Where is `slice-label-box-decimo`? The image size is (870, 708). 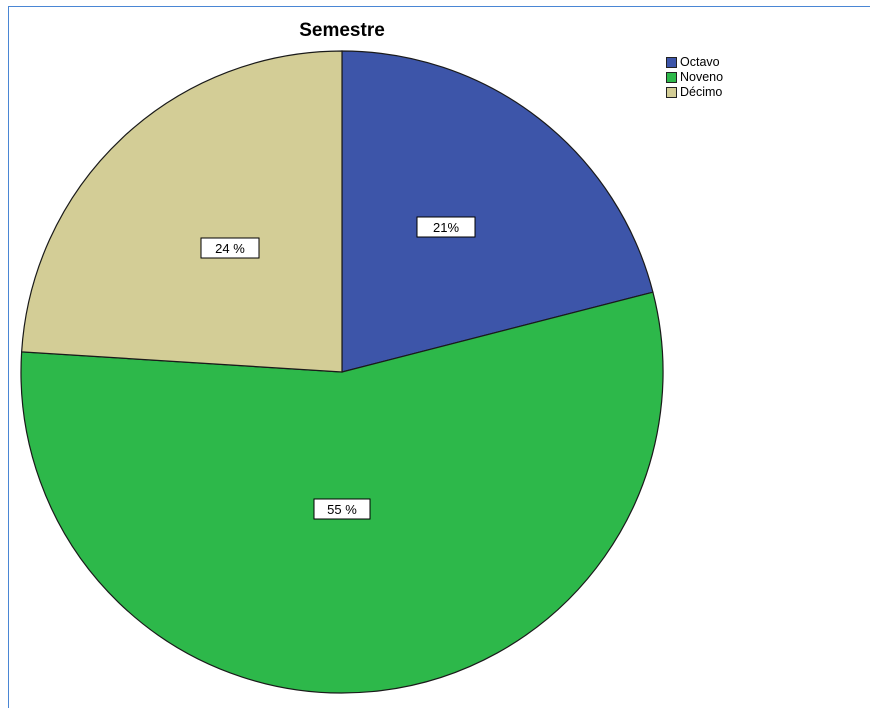
slice-label-box-decimo is located at coordinates (230, 248).